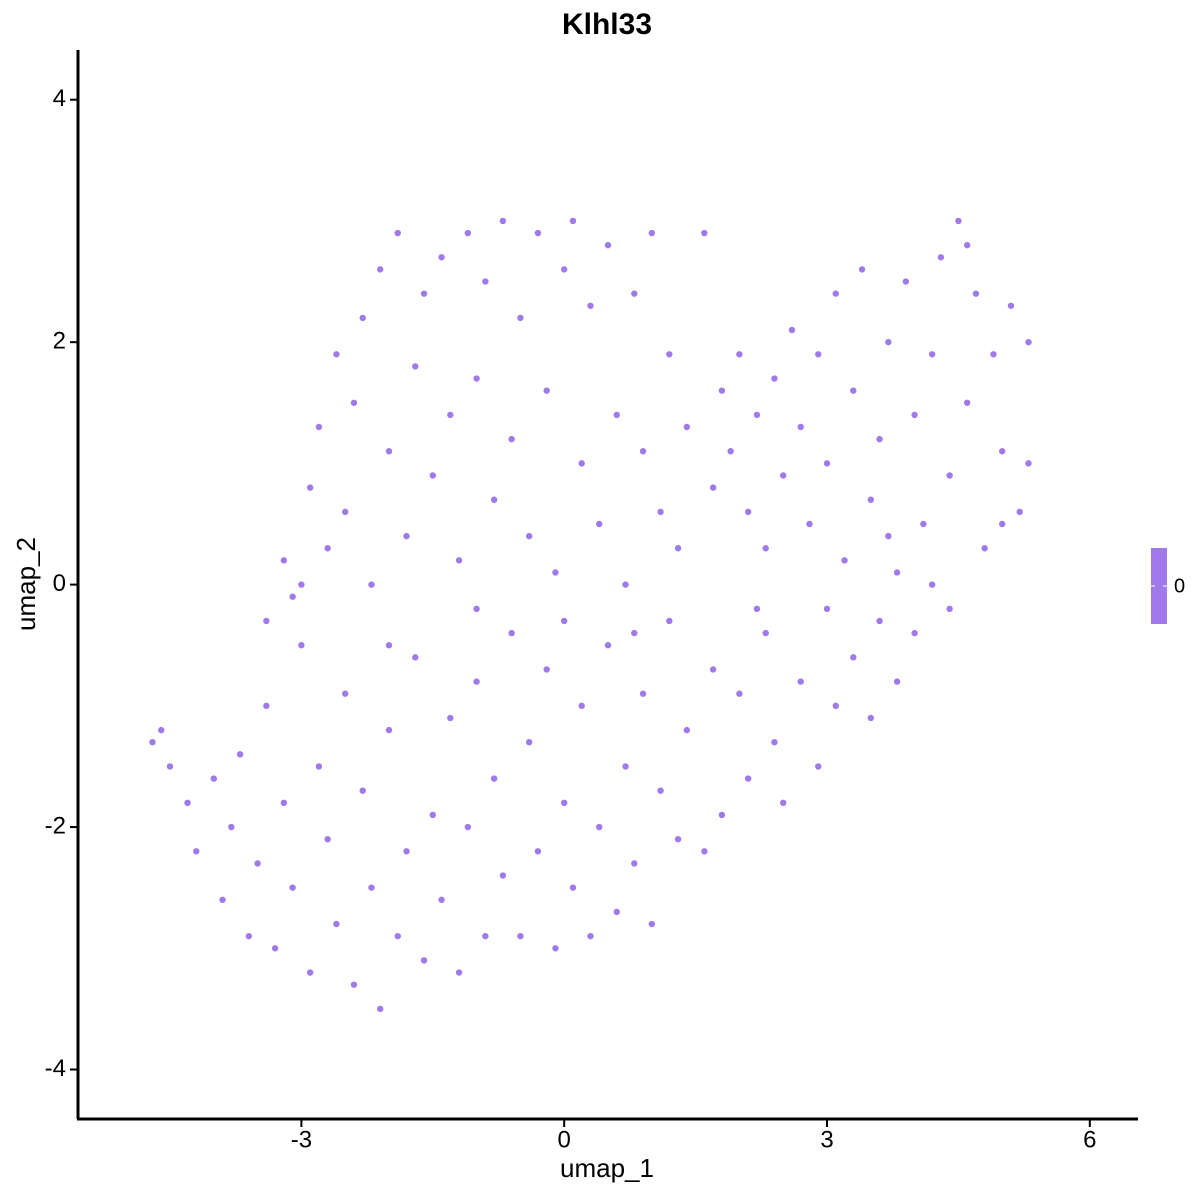 The height and width of the screenshot is (1200, 1200). I want to click on chart-title: Klhl33, so click(607, 24).